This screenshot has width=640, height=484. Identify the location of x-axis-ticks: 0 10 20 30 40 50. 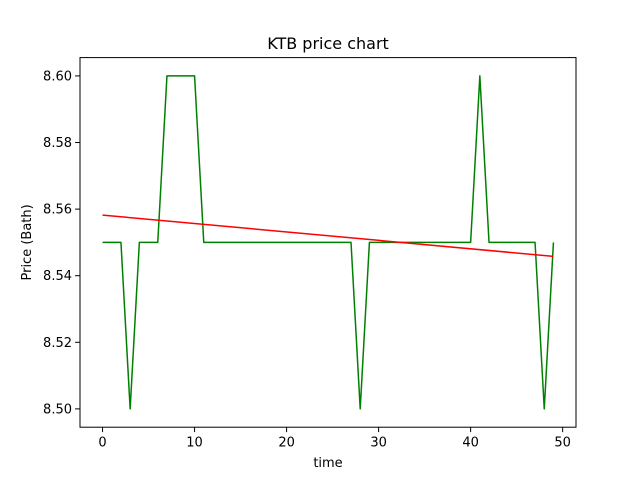
(334, 439).